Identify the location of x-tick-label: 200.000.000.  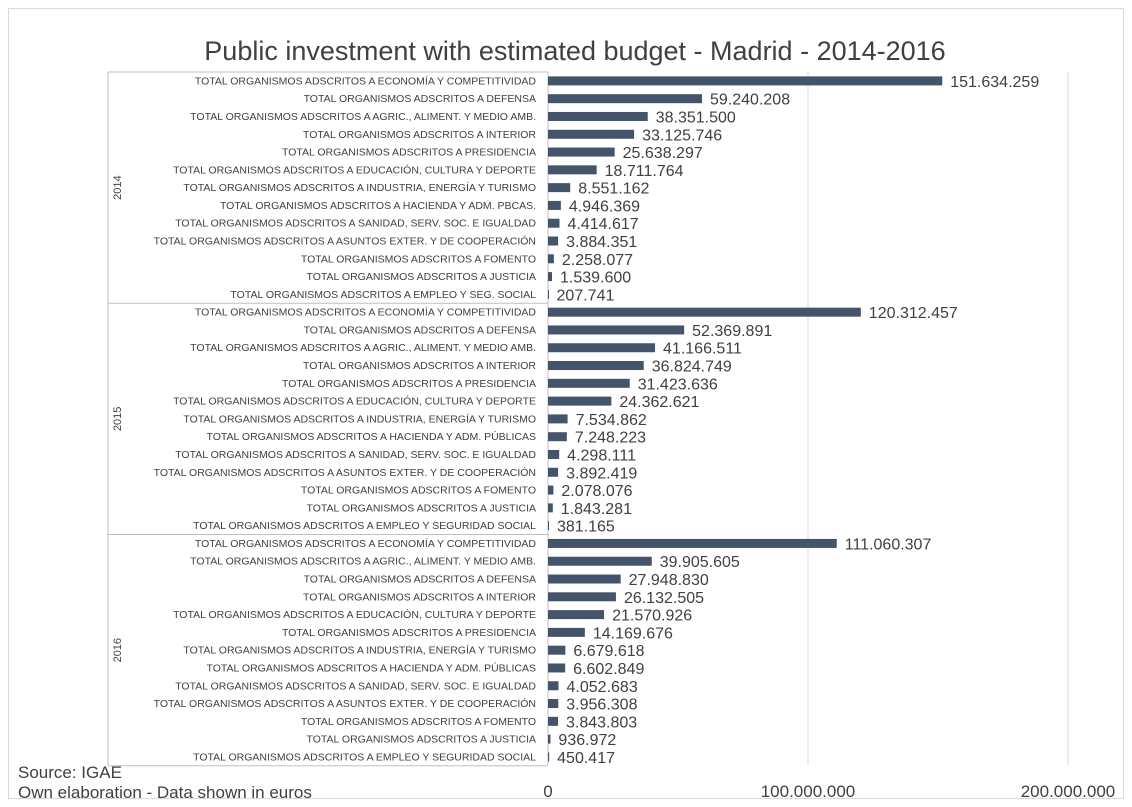
(1068, 791).